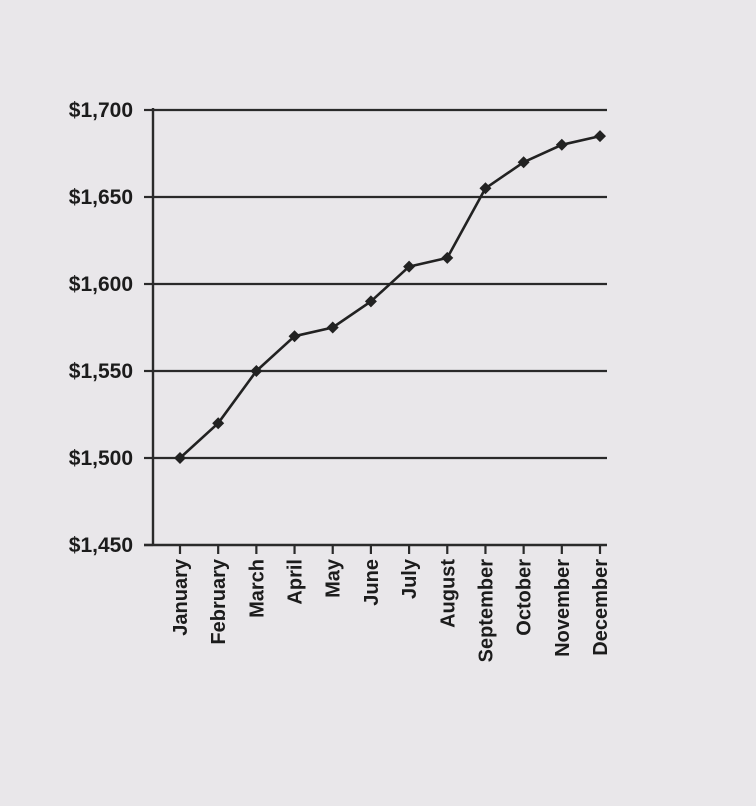 The width and height of the screenshot is (756, 806). I want to click on x-tick-label: June, so click(372, 582).